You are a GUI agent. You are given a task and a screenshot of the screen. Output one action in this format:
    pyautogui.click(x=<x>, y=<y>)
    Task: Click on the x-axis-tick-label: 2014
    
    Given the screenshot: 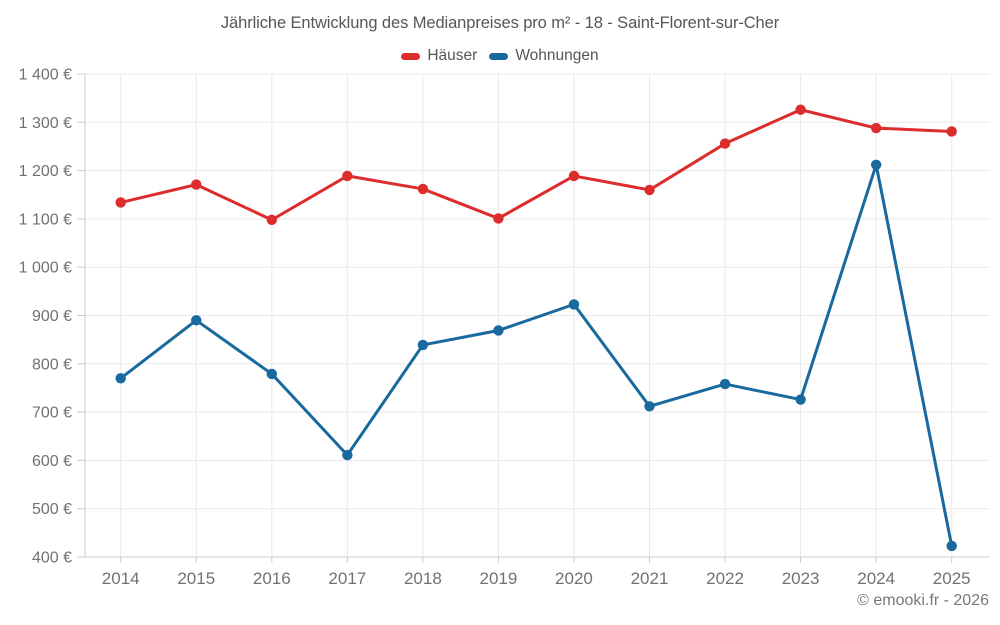 What is the action you would take?
    pyautogui.click(x=121, y=578)
    